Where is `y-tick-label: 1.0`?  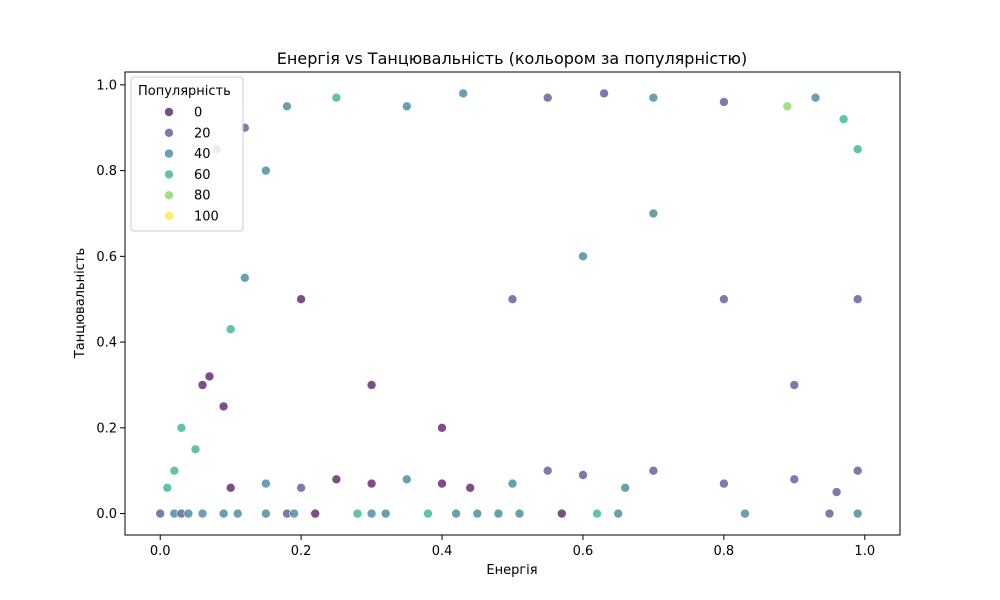
y-tick-label: 1.0 is located at coordinates (106, 85).